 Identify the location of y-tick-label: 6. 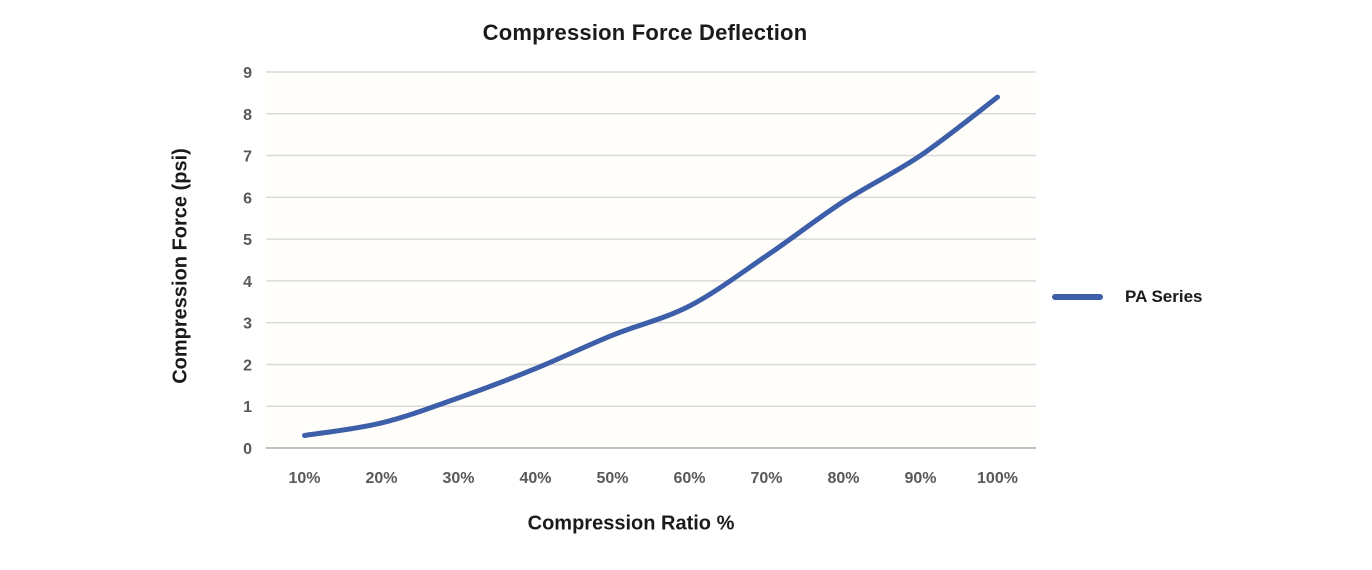
(247, 198).